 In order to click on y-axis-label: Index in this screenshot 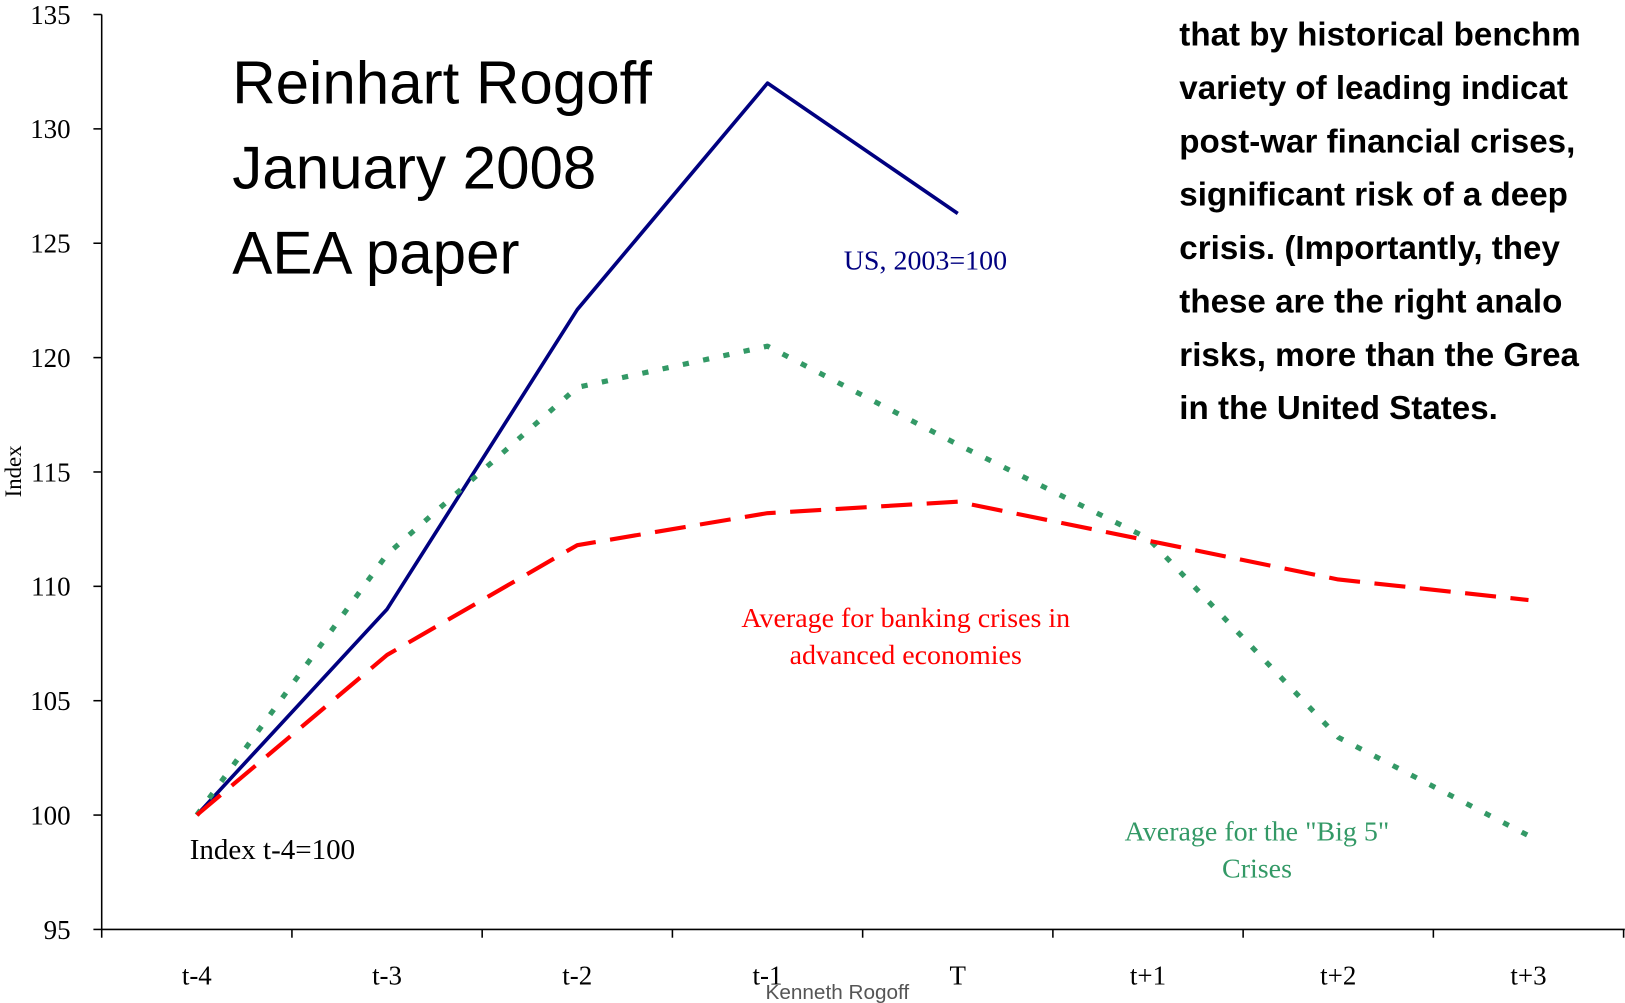, I will do `click(13, 471)`.